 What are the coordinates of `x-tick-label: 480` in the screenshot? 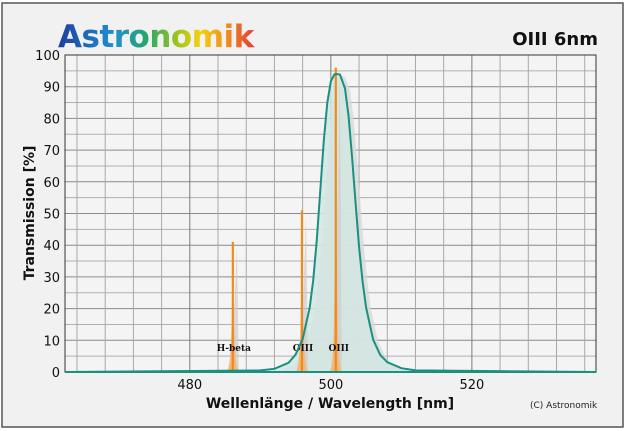 It's located at (189, 385).